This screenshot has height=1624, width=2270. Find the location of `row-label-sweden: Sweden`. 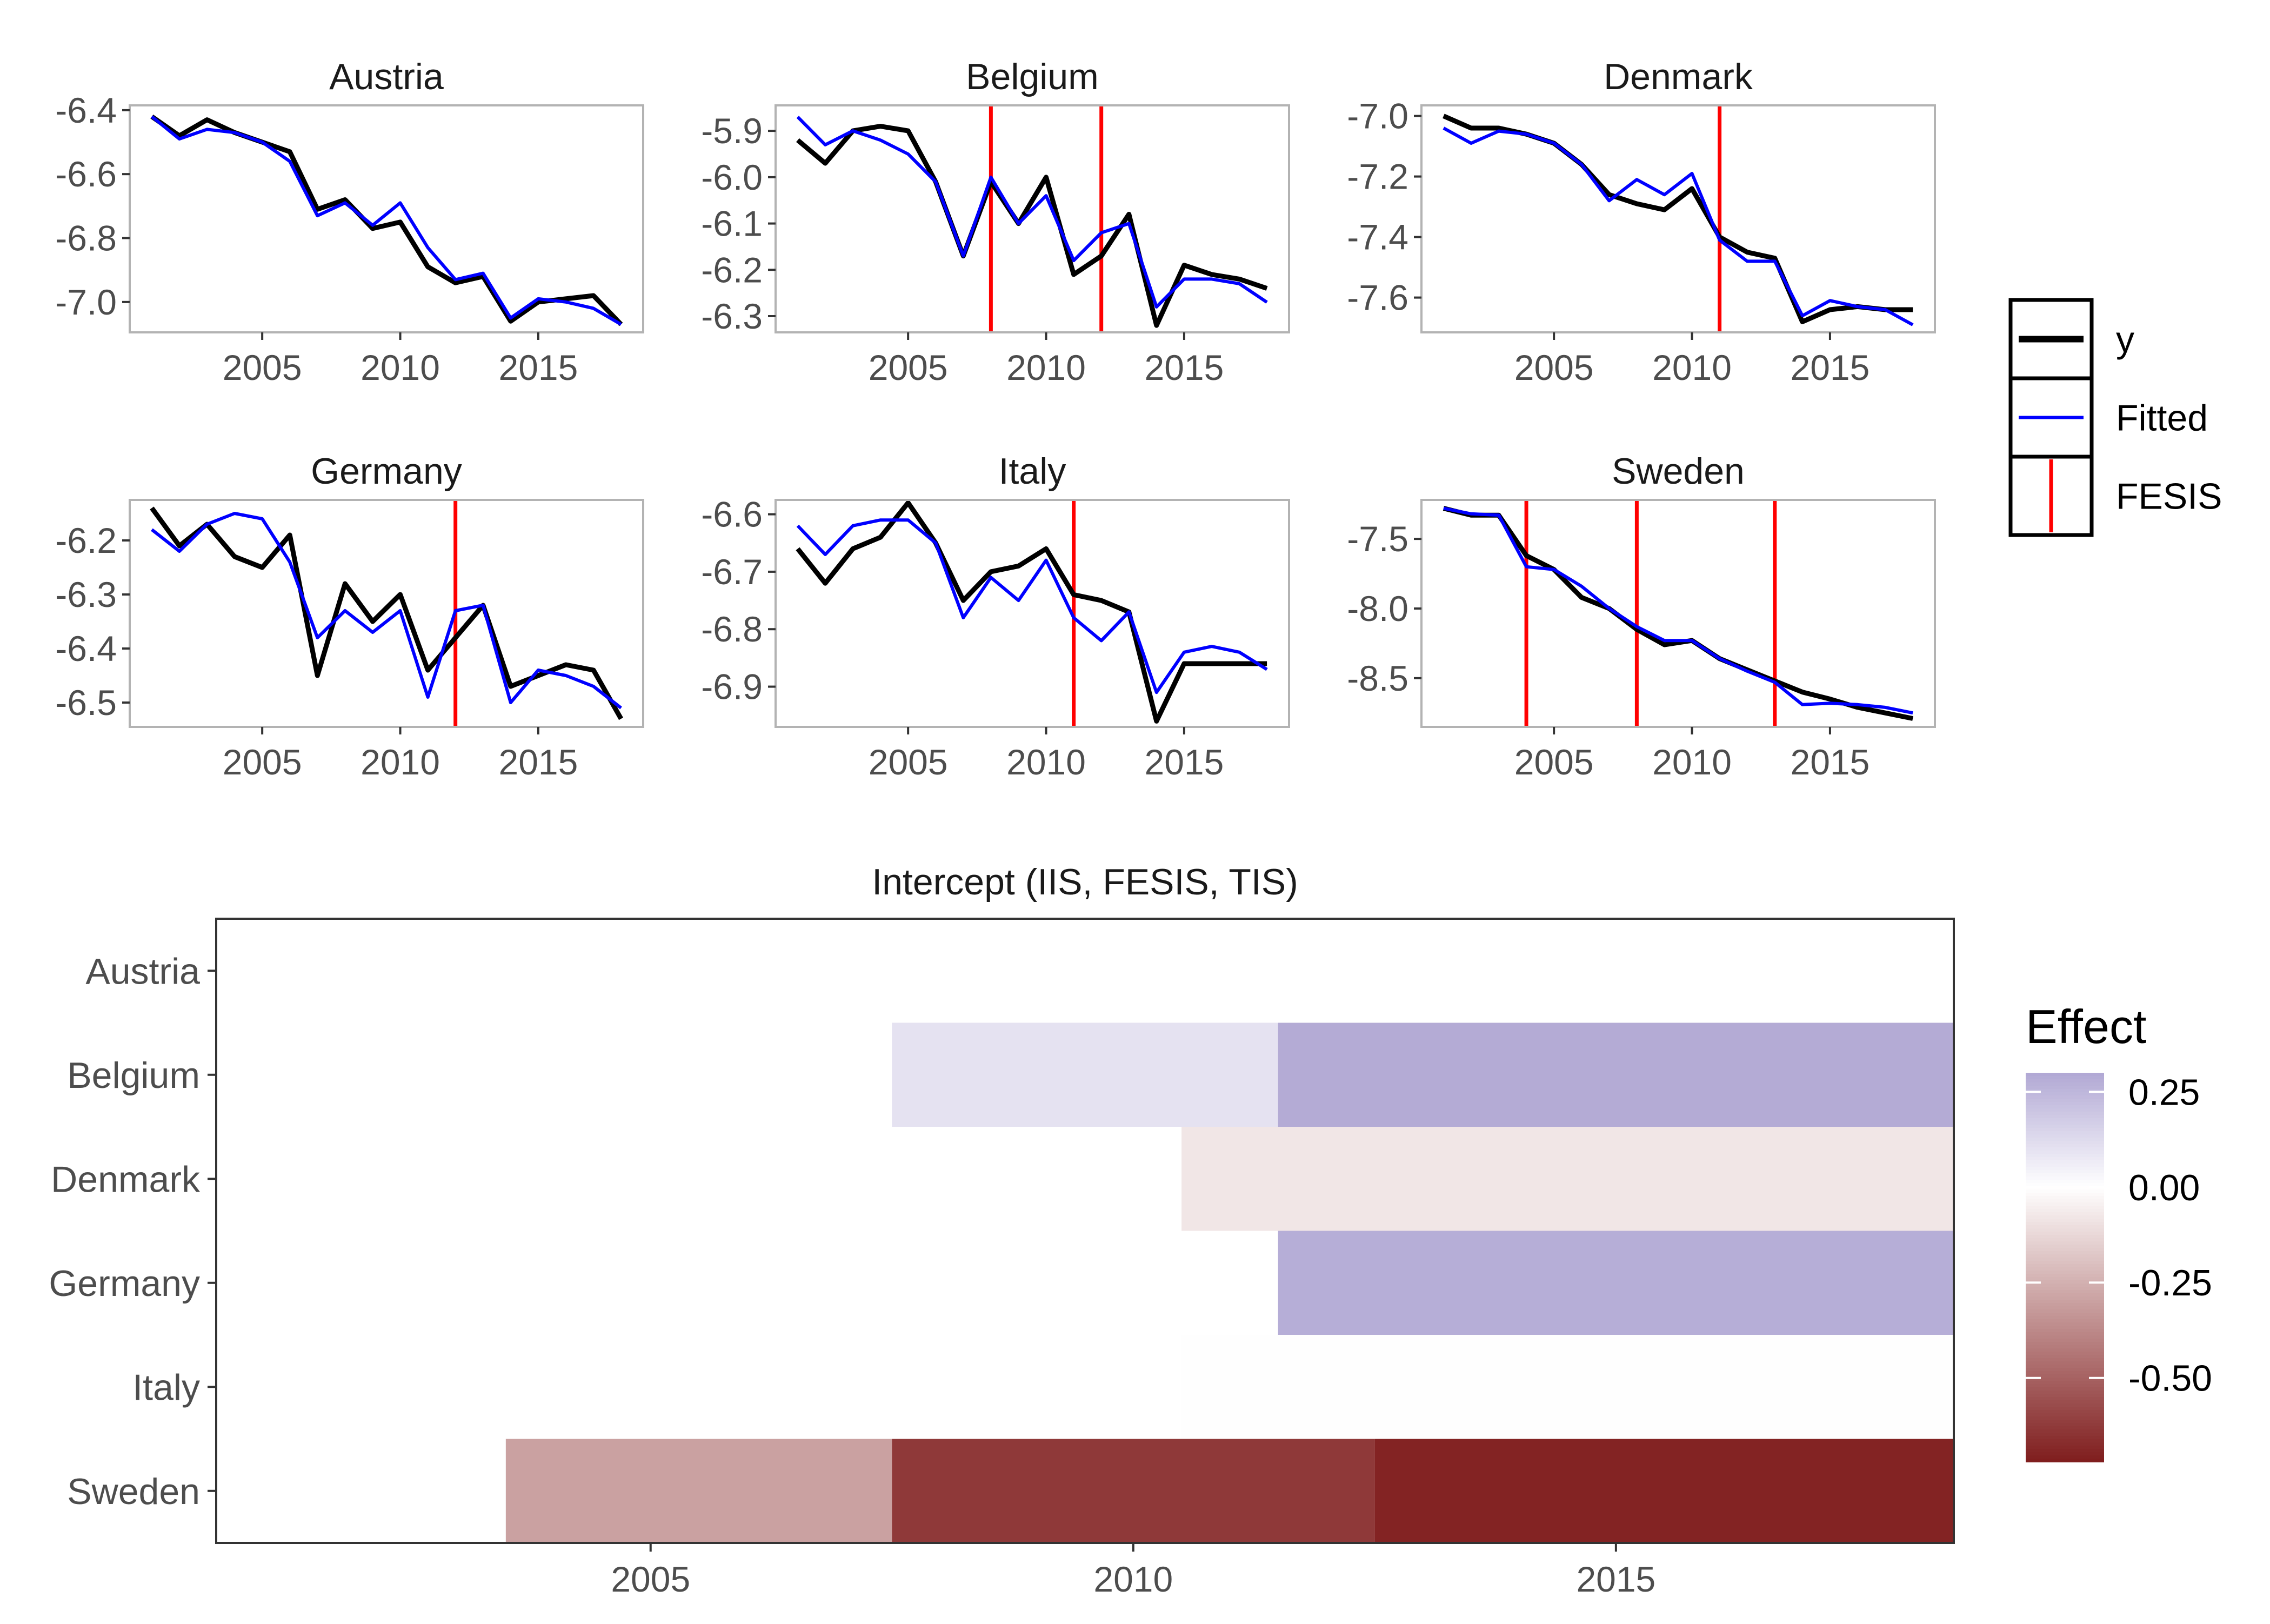

row-label-sweden: Sweden is located at coordinates (133, 1491).